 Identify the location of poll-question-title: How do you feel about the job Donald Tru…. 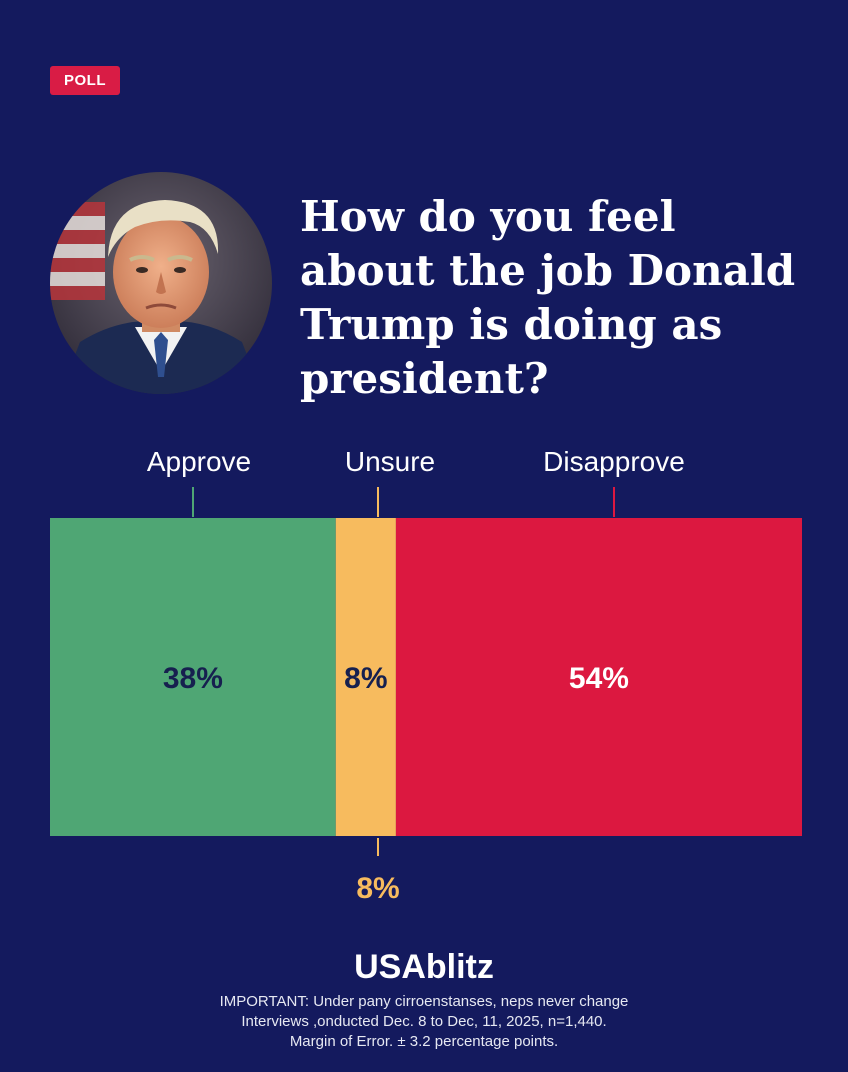
(548, 297).